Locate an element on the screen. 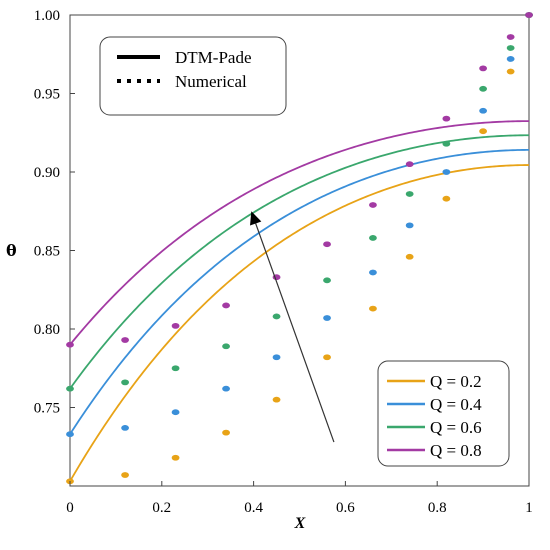 The height and width of the screenshot is (550, 550). y-tick-label: 0.90 is located at coordinates (47, 173).